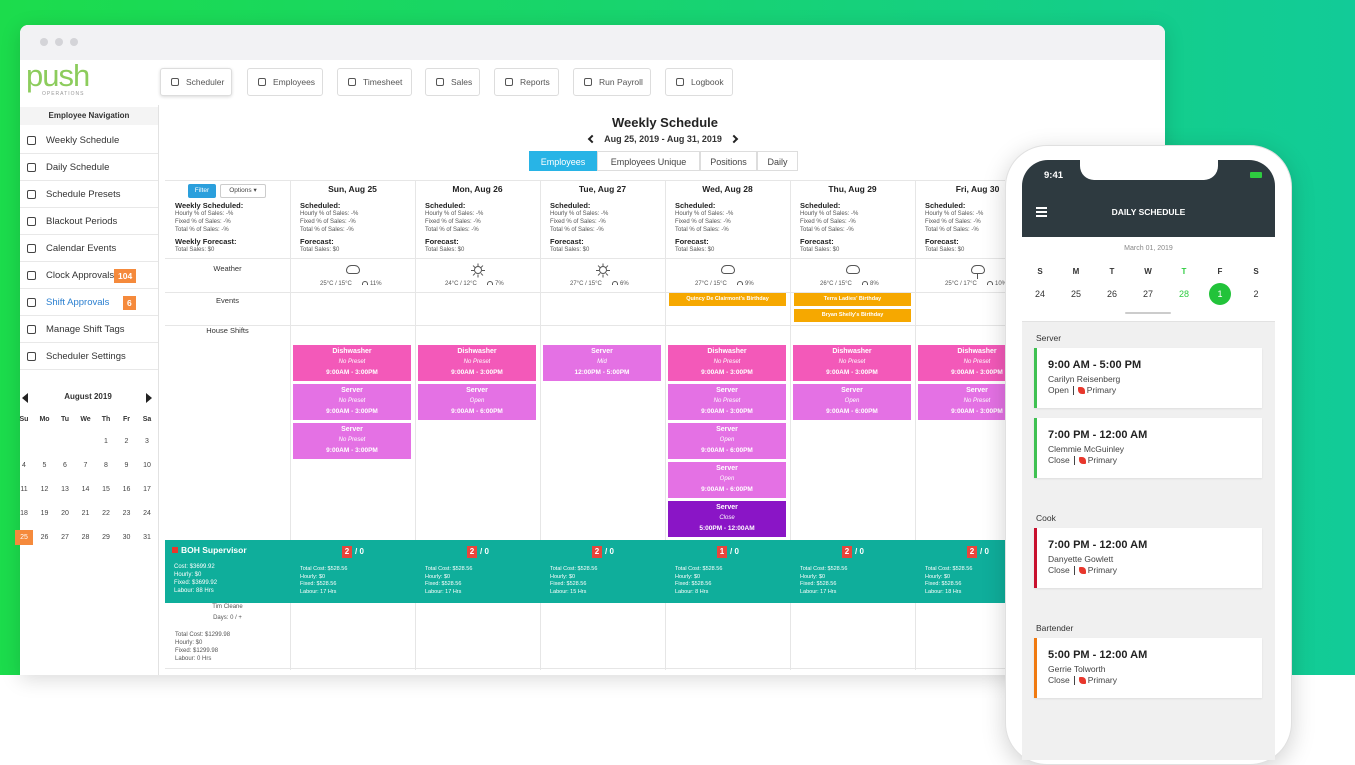 This screenshot has width=1355, height=765. What do you see at coordinates (1082, 680) in the screenshot?
I see `phone-shift-tag-icon` at bounding box center [1082, 680].